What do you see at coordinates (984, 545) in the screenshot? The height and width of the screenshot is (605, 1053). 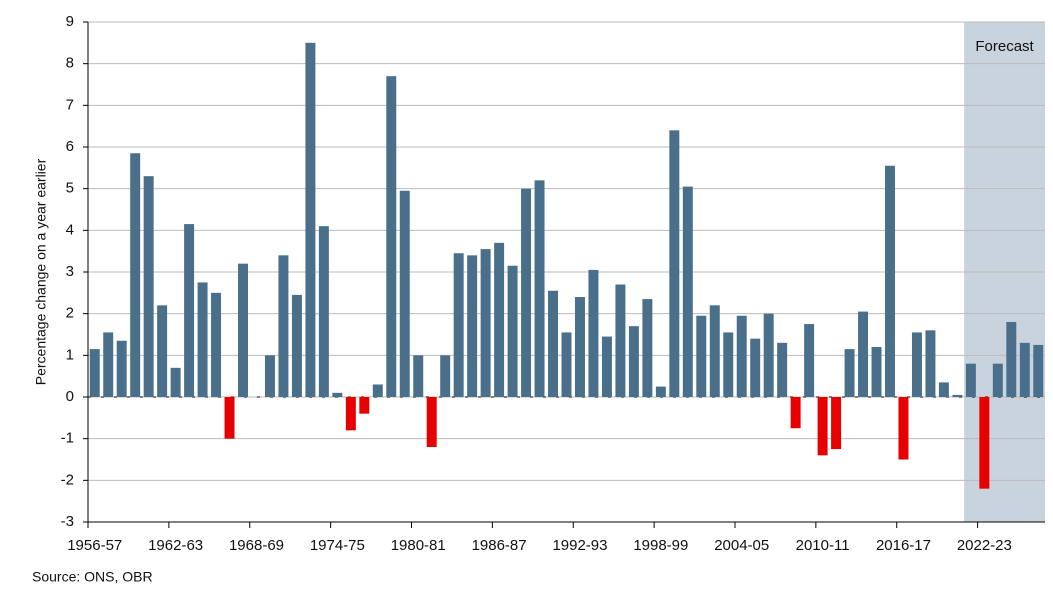 I see `x-tick-label: 2022-23` at bounding box center [984, 545].